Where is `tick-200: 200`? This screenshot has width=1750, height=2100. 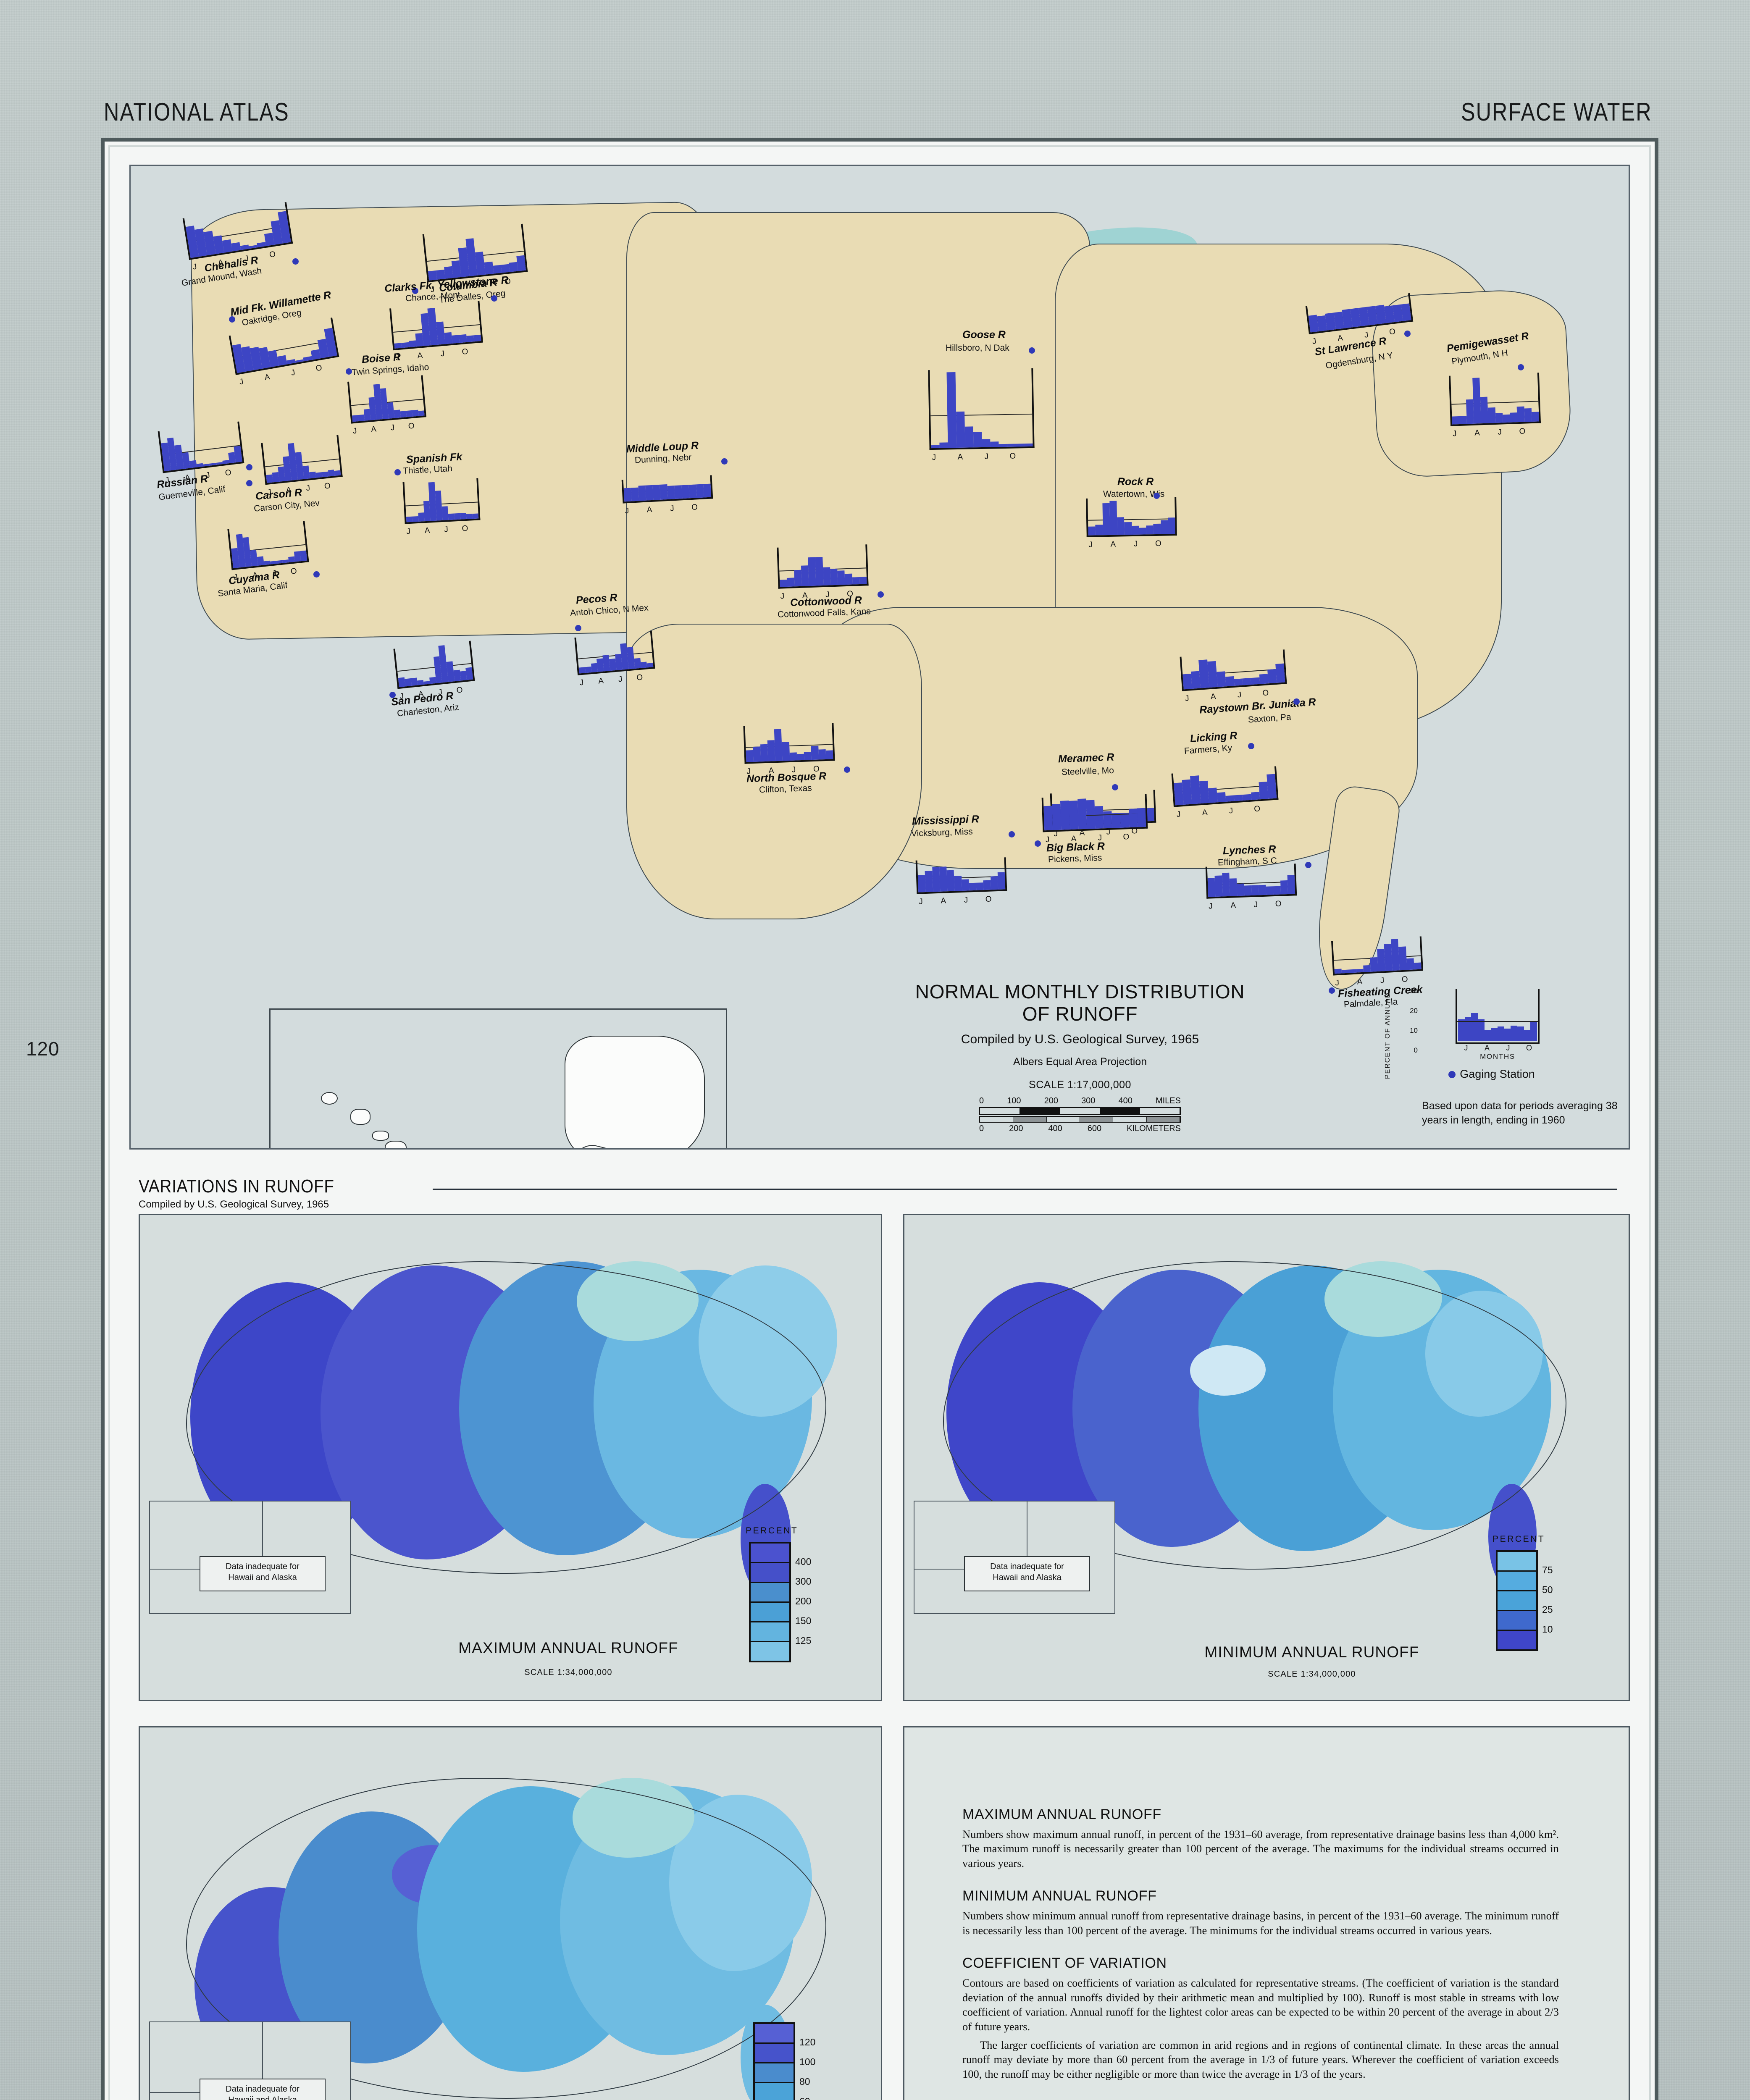 tick-200: 200 is located at coordinates (1051, 1100).